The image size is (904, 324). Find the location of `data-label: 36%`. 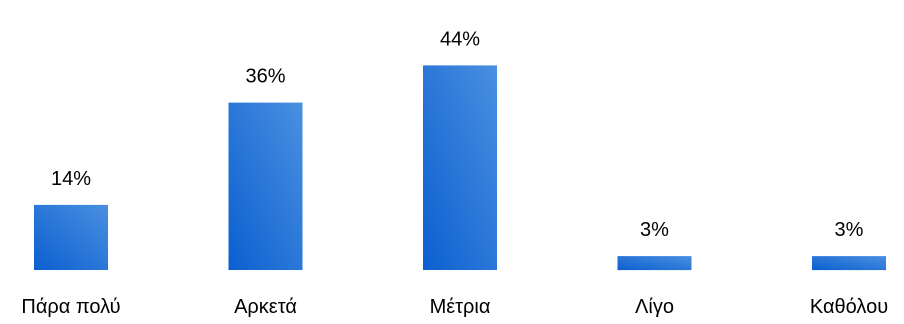

data-label: 36% is located at coordinates (265, 77).